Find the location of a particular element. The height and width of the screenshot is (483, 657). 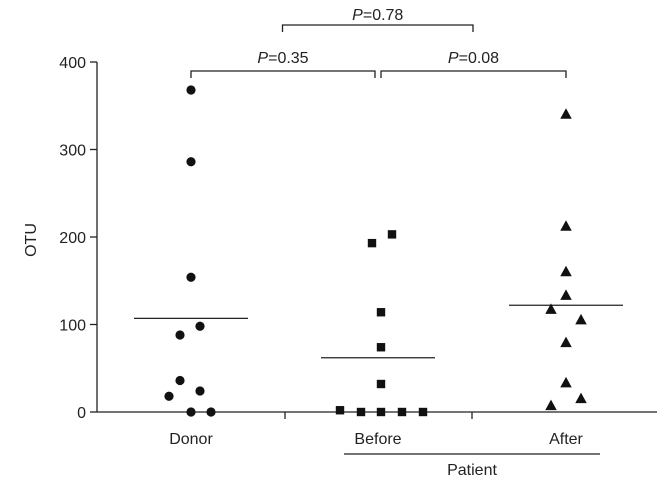

y-tick-label: 0 is located at coordinates (81, 413).